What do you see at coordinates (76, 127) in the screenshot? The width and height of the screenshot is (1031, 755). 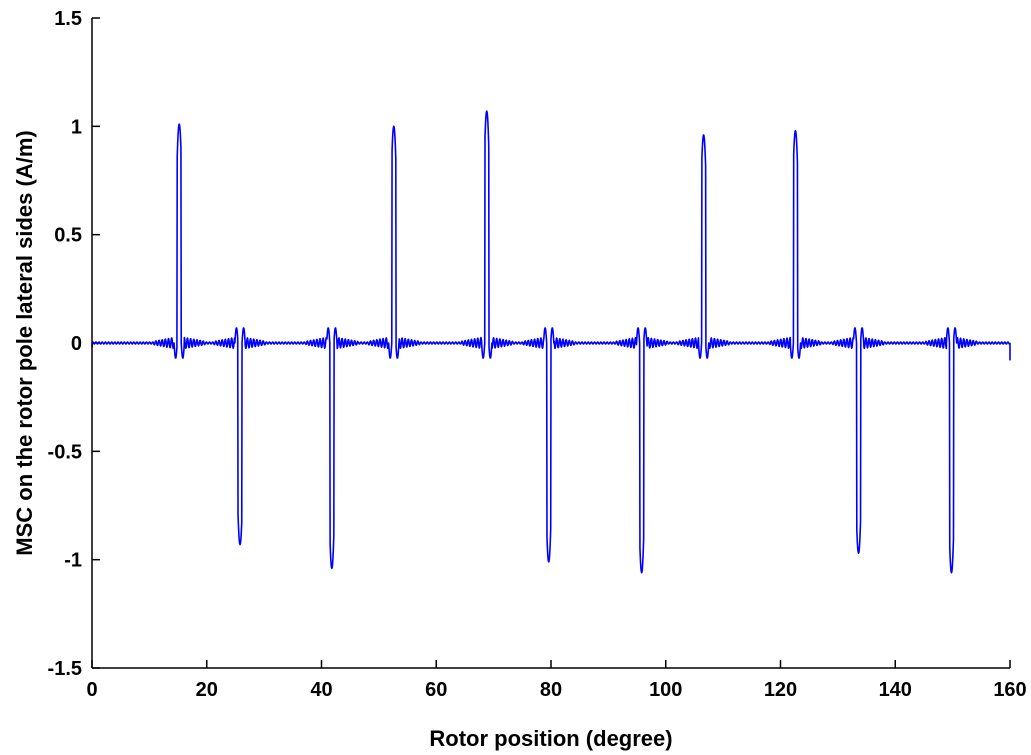 I see `y-tick-label: 1` at bounding box center [76, 127].